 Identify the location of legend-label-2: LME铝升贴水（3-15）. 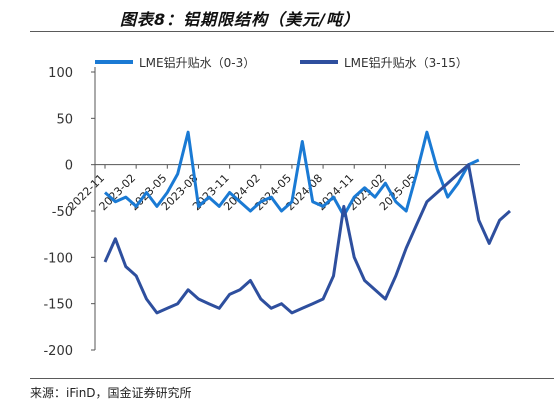
(406, 62).